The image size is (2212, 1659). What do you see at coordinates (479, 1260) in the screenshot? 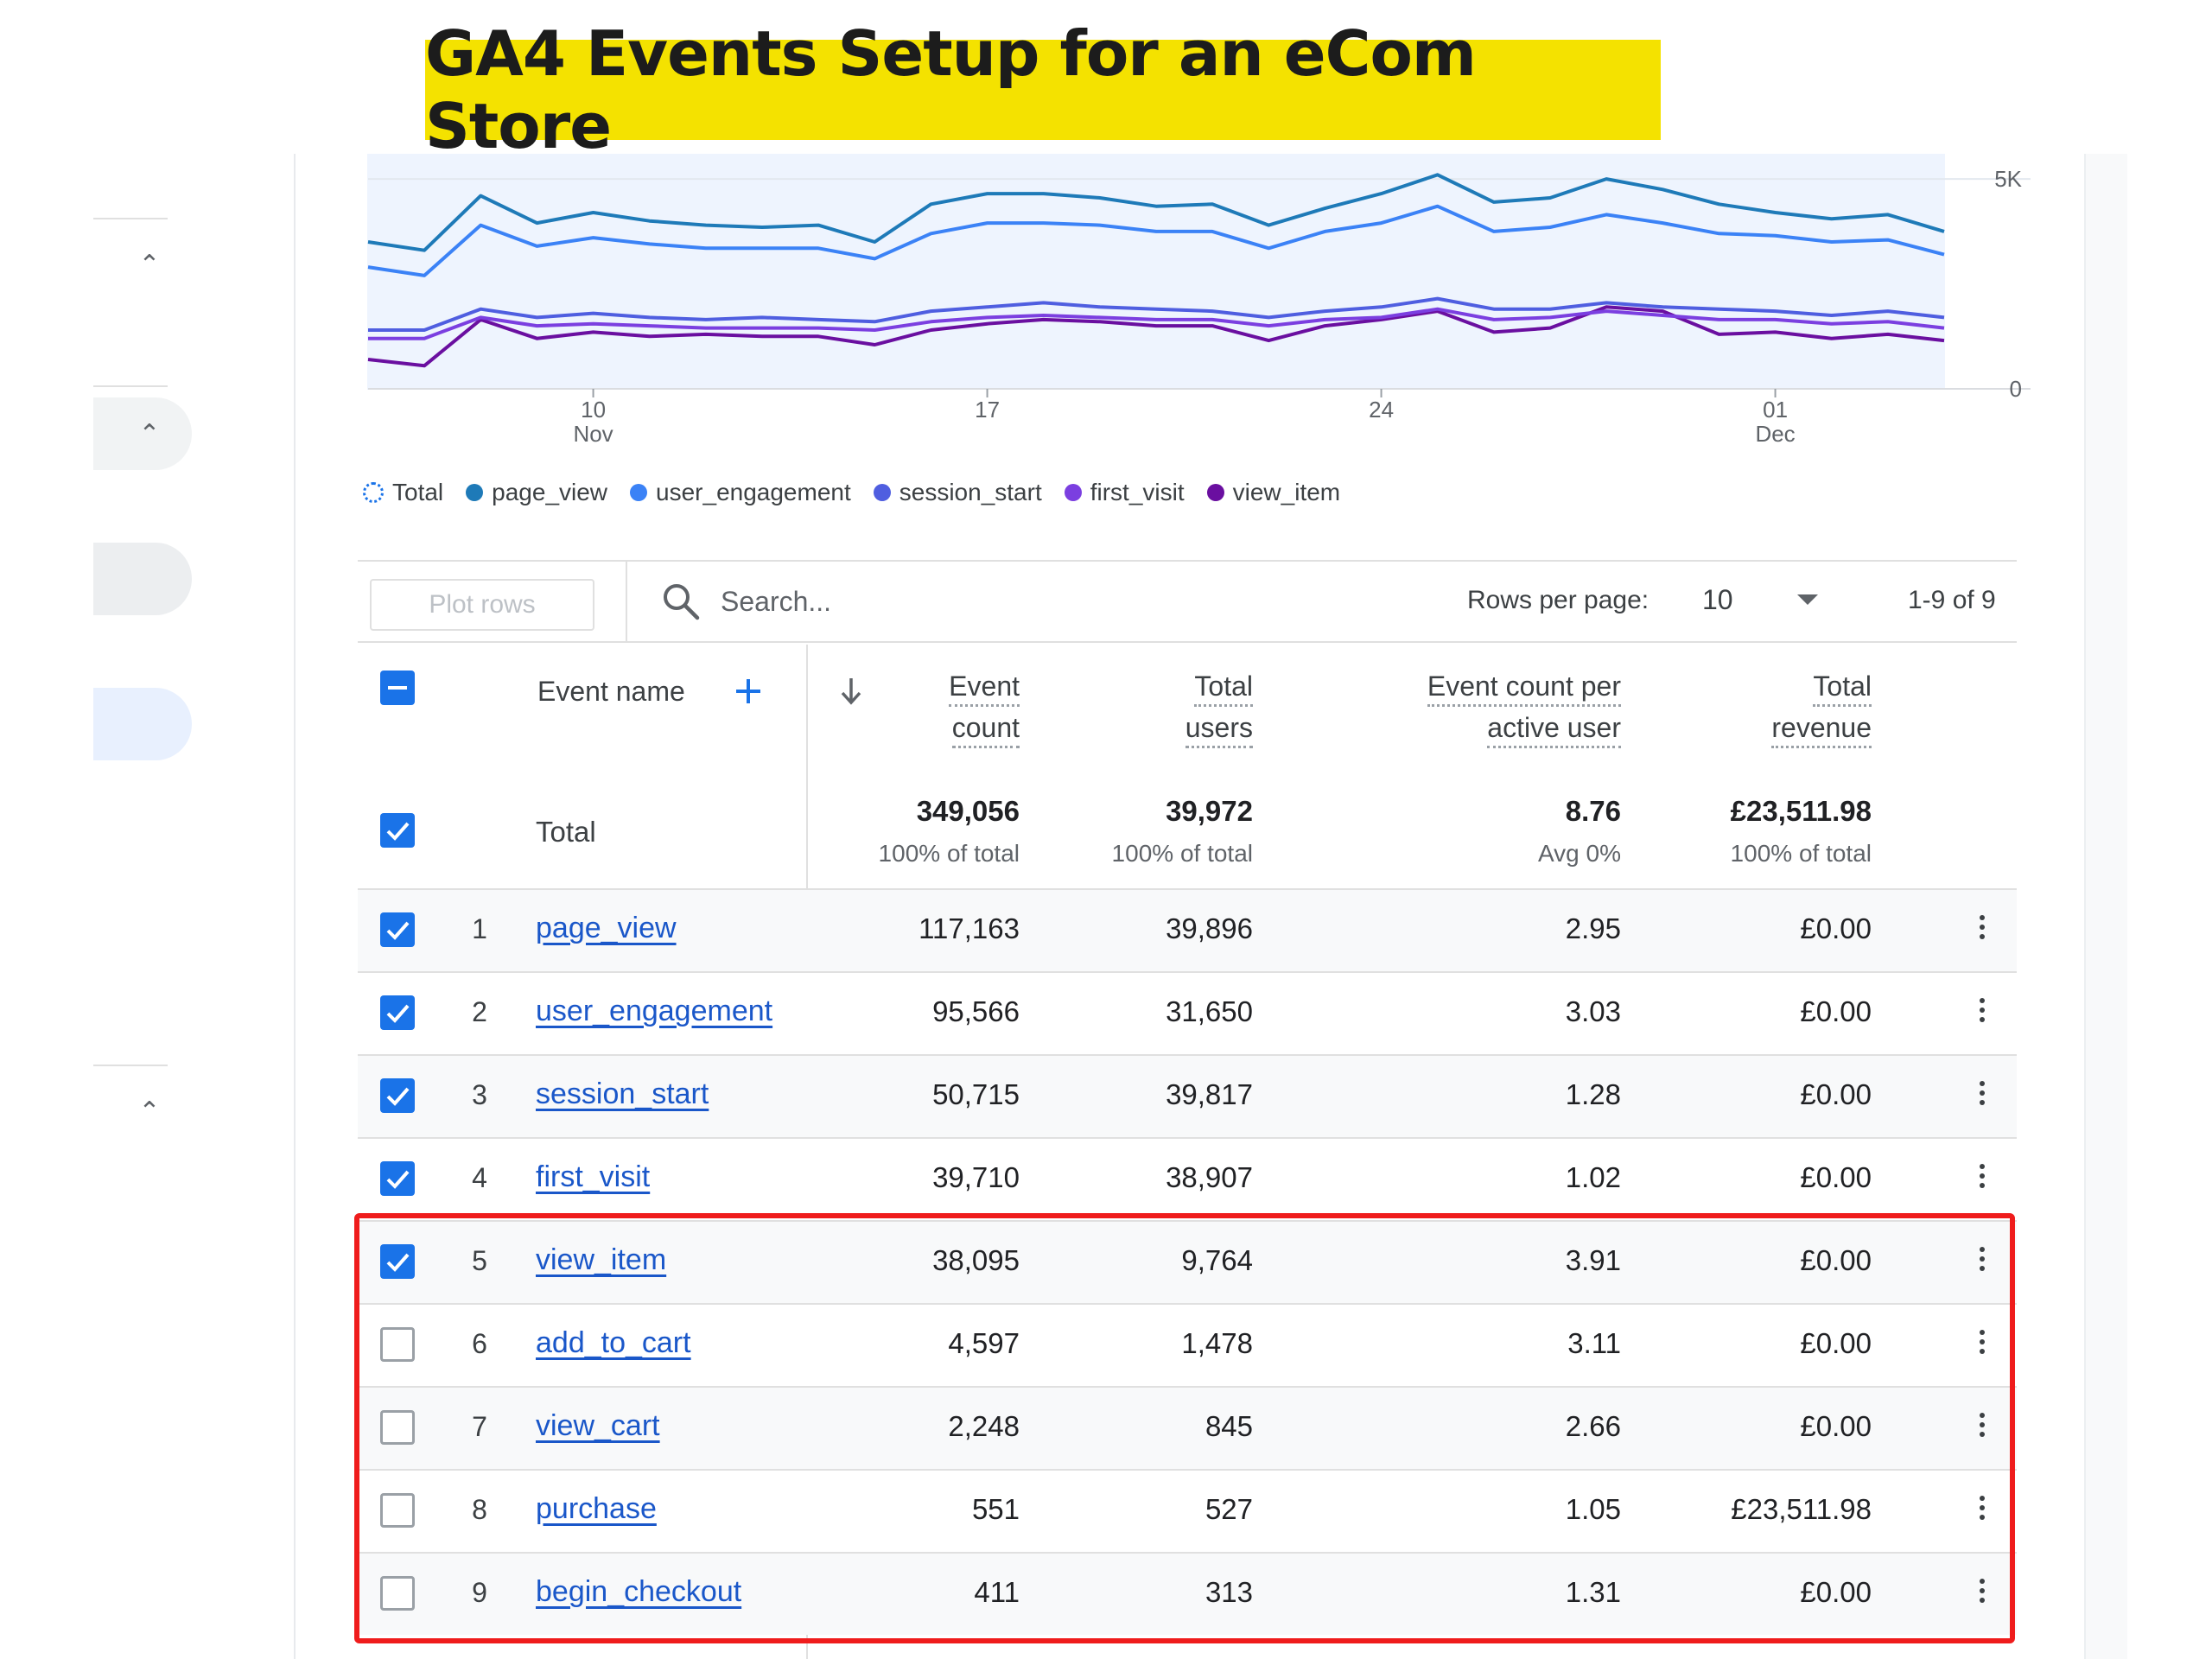
I see `row-number: 5` at bounding box center [479, 1260].